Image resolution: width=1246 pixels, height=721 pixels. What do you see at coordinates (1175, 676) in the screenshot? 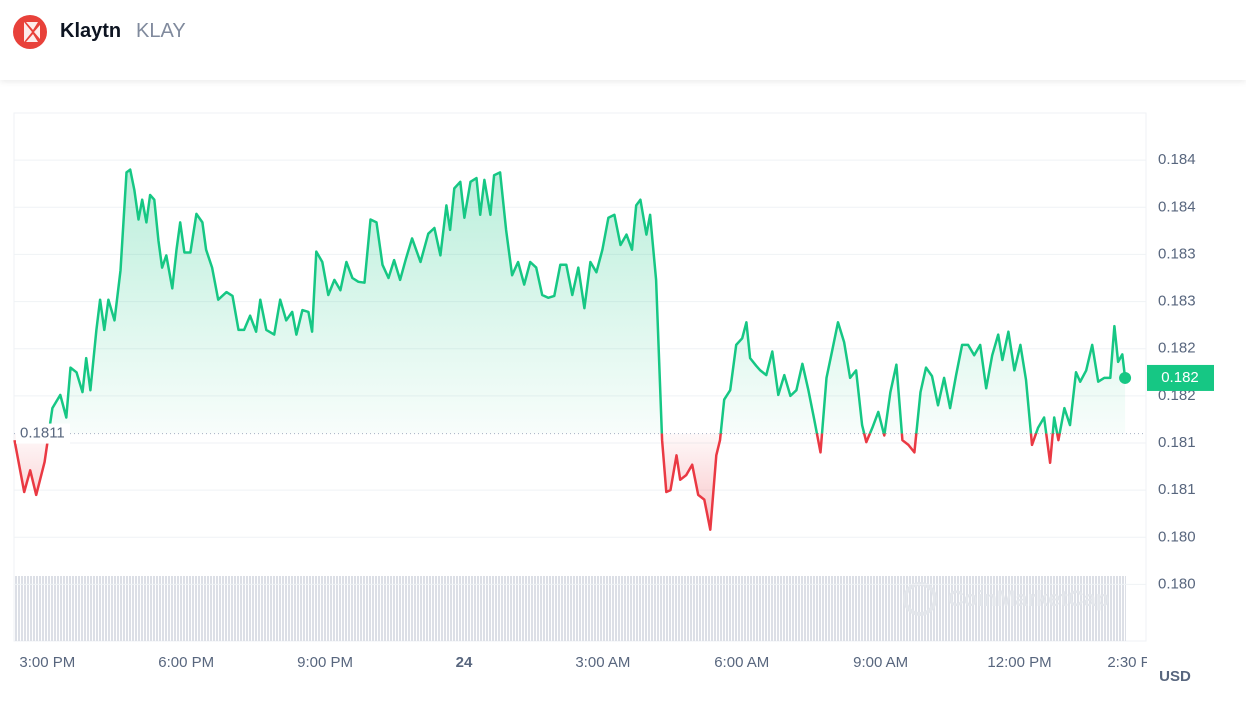
I see `currency-label: USD` at bounding box center [1175, 676].